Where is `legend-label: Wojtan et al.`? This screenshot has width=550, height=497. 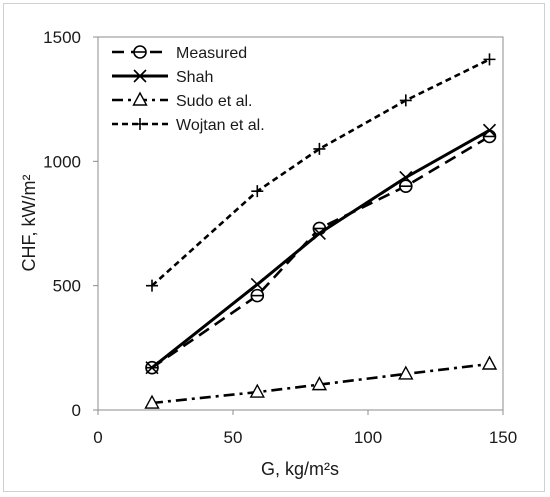 legend-label: Wojtan et al. is located at coordinates (220, 125).